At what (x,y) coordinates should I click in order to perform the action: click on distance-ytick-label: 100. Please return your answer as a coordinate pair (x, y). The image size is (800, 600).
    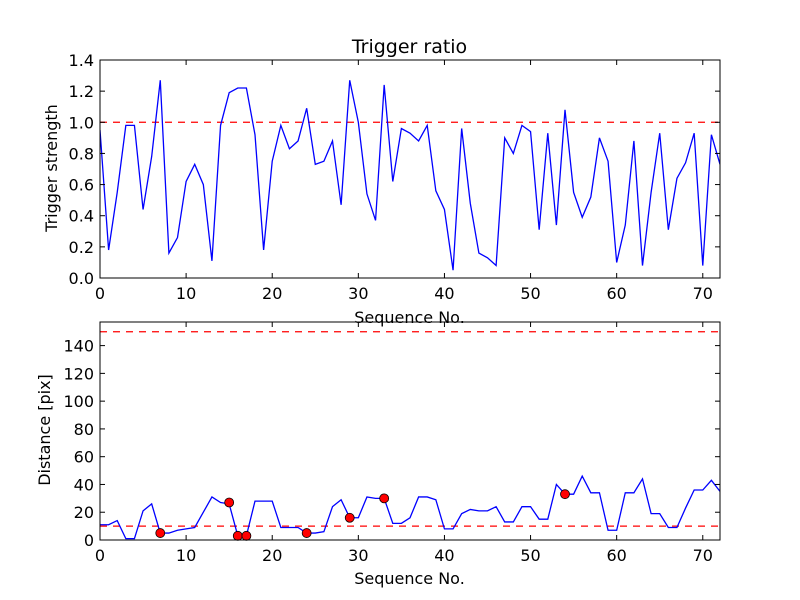
    Looking at the image, I should click on (78, 401).